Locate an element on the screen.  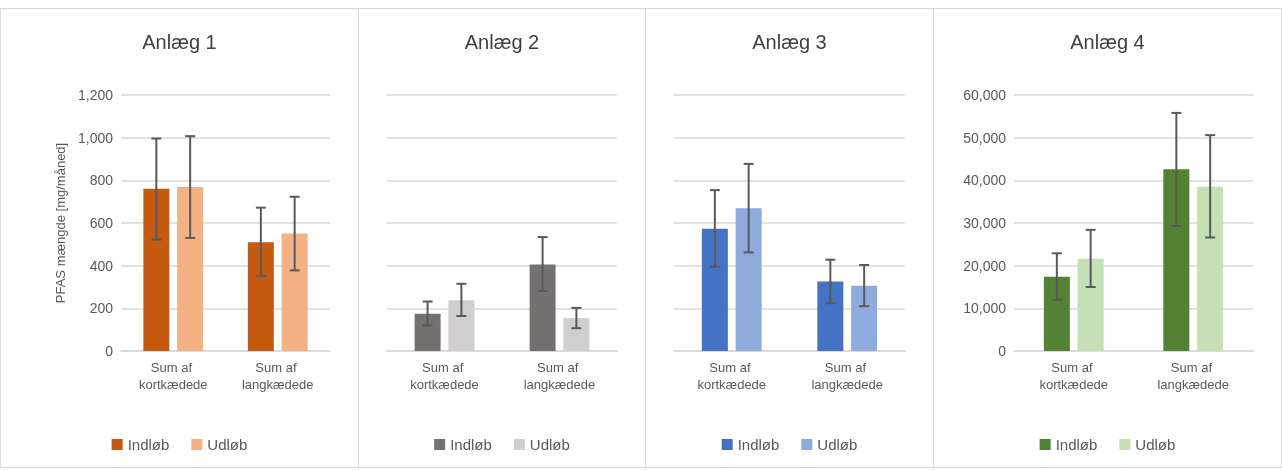
y-tick-label: 1,000 is located at coordinates (95, 137).